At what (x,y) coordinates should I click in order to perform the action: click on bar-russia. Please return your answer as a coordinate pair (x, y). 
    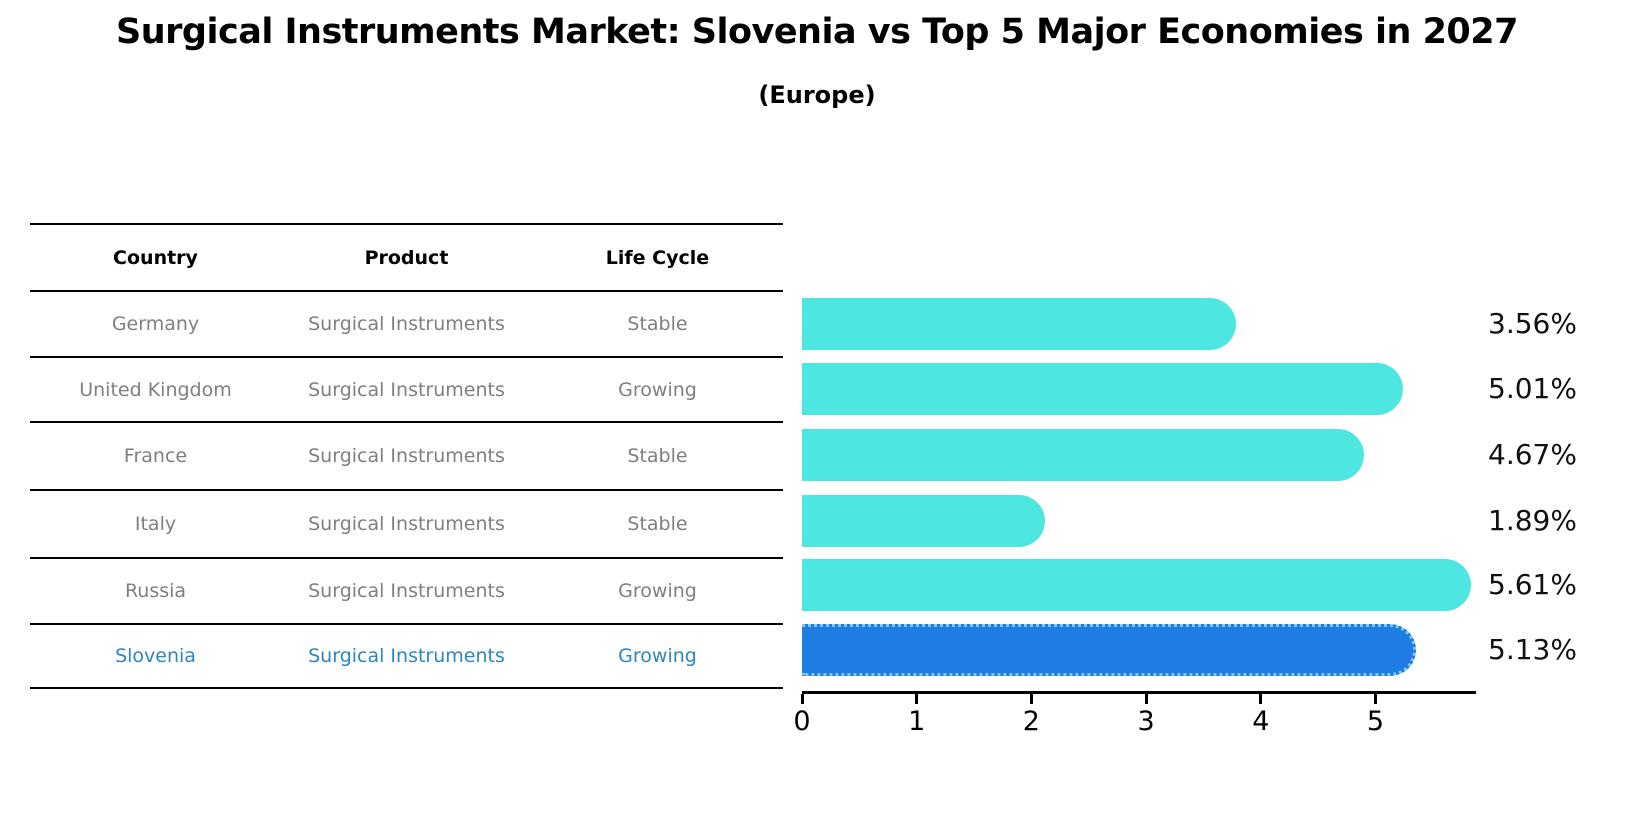
    Looking at the image, I should click on (1137, 585).